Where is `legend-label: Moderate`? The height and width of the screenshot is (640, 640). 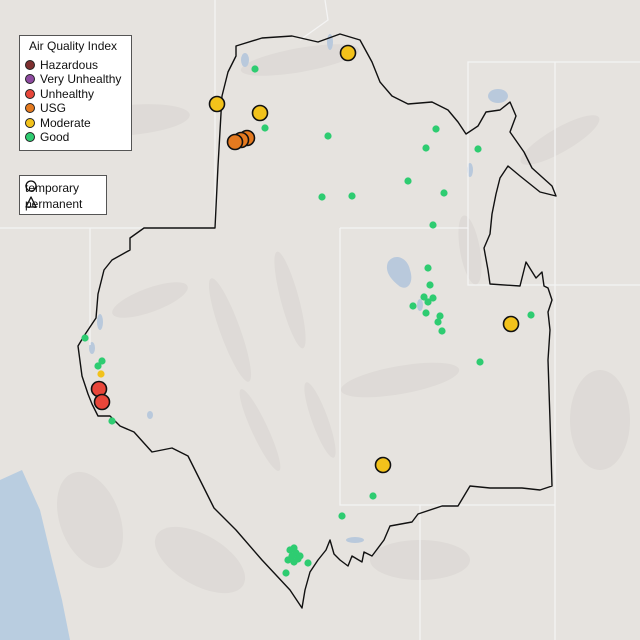 legend-label: Moderate is located at coordinates (65, 123).